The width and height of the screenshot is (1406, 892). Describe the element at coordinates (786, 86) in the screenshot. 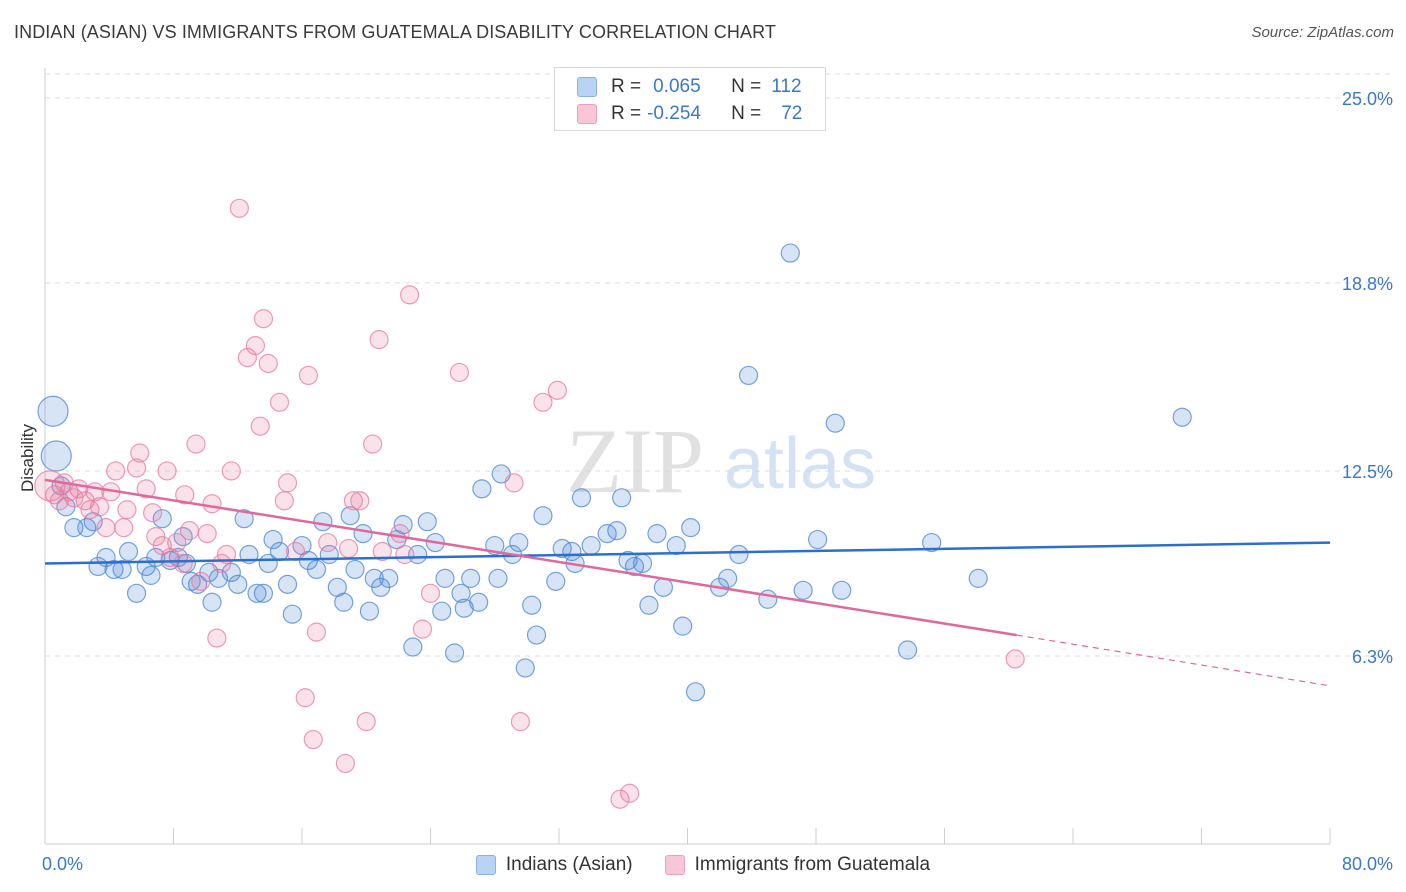

I see `n-value: 112` at that location.